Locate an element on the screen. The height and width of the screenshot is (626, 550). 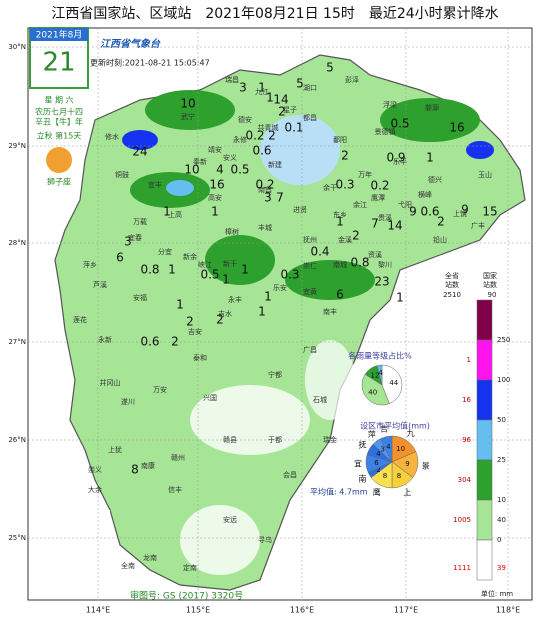
city-name: 黎川 is located at coordinates (385, 264).